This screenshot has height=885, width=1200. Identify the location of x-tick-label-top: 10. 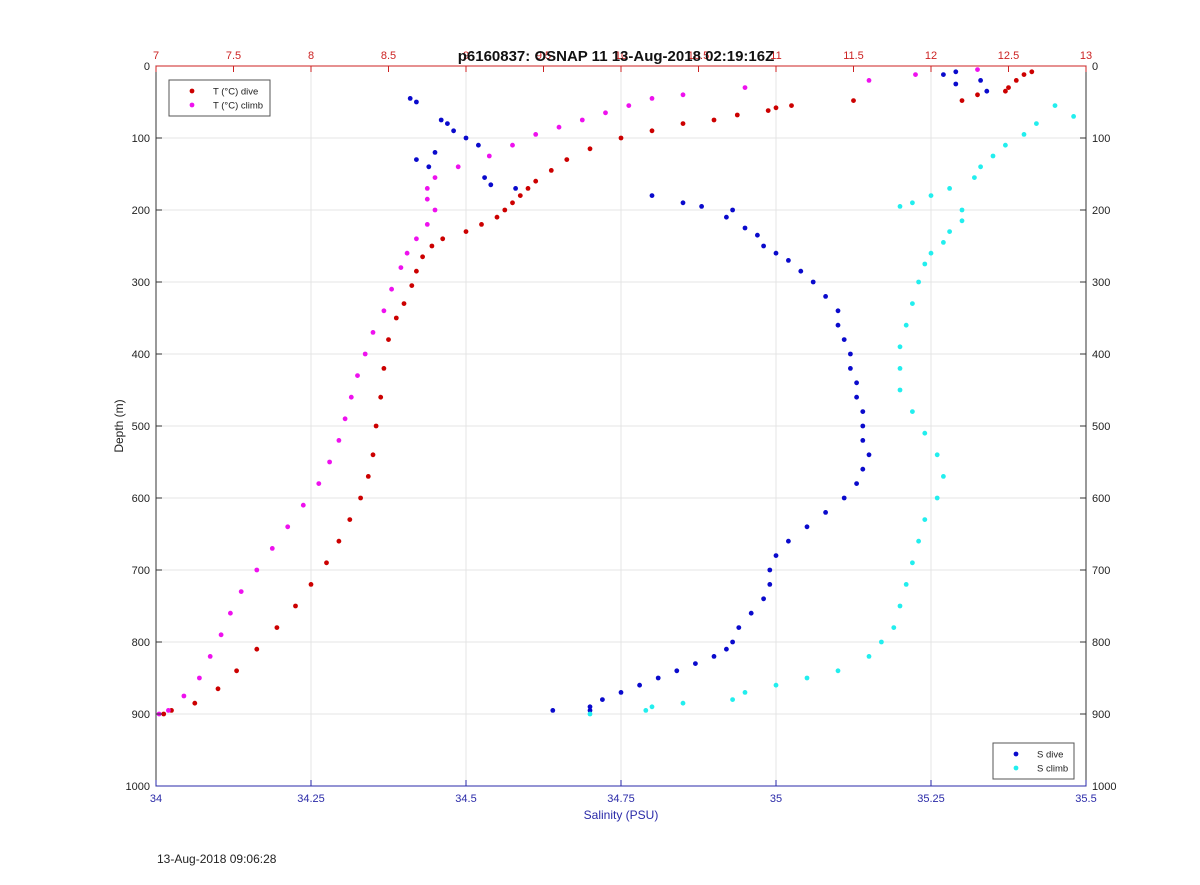
(621, 56).